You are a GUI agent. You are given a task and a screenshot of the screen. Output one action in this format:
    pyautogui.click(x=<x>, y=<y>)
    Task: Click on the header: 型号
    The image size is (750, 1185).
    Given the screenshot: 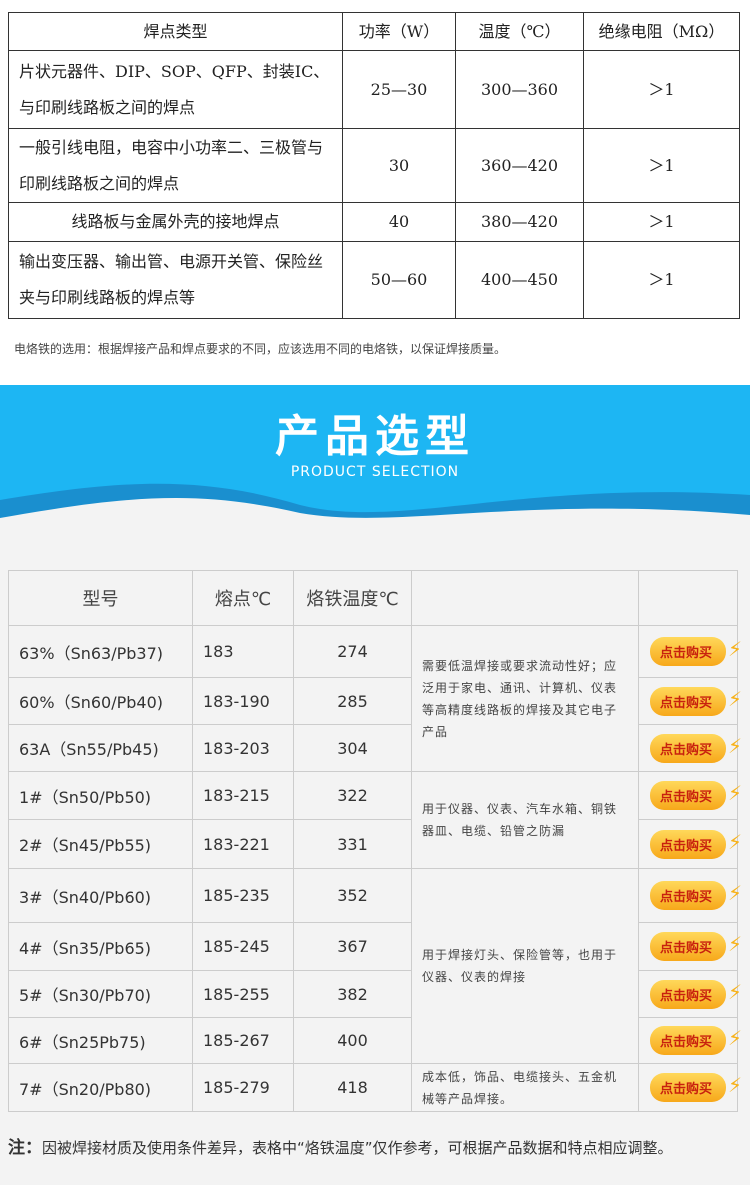 What is the action you would take?
    pyautogui.click(x=100, y=598)
    